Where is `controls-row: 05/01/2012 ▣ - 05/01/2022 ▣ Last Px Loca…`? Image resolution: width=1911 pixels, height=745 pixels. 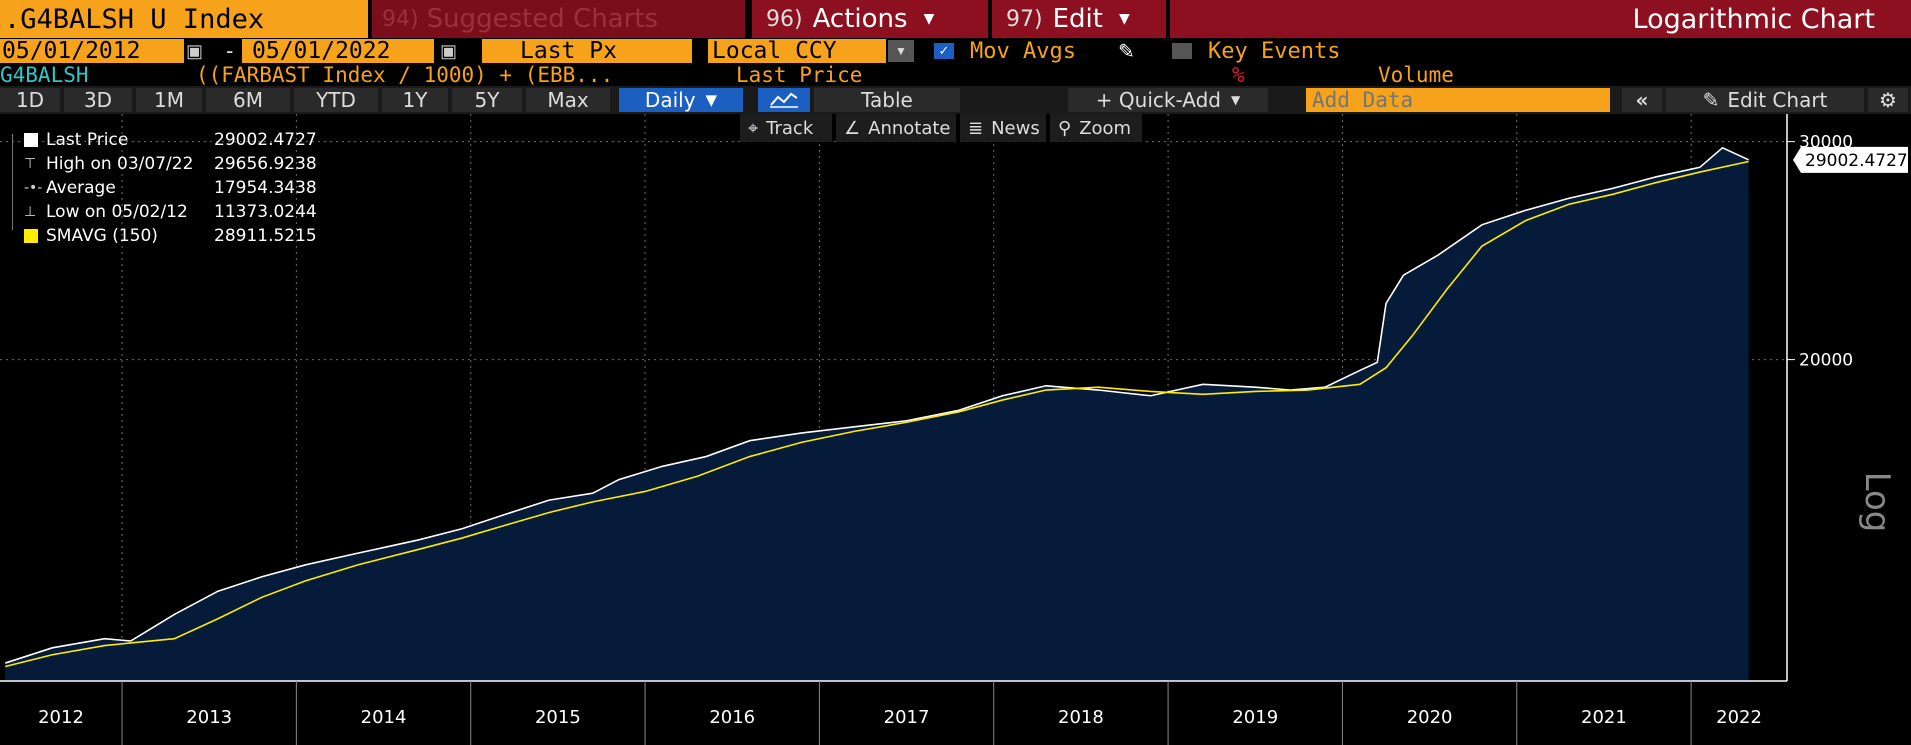
controls-row: 05/01/2012 ▣ - 05/01/2022 ▣ Last Px Loca… is located at coordinates (955, 51).